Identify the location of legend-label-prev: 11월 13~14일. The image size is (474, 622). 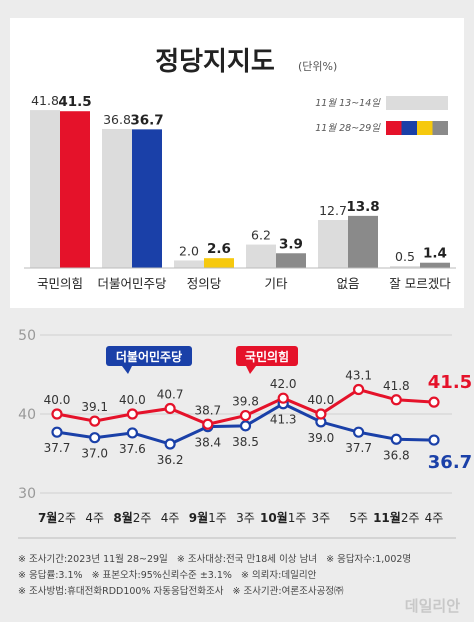
(348, 103).